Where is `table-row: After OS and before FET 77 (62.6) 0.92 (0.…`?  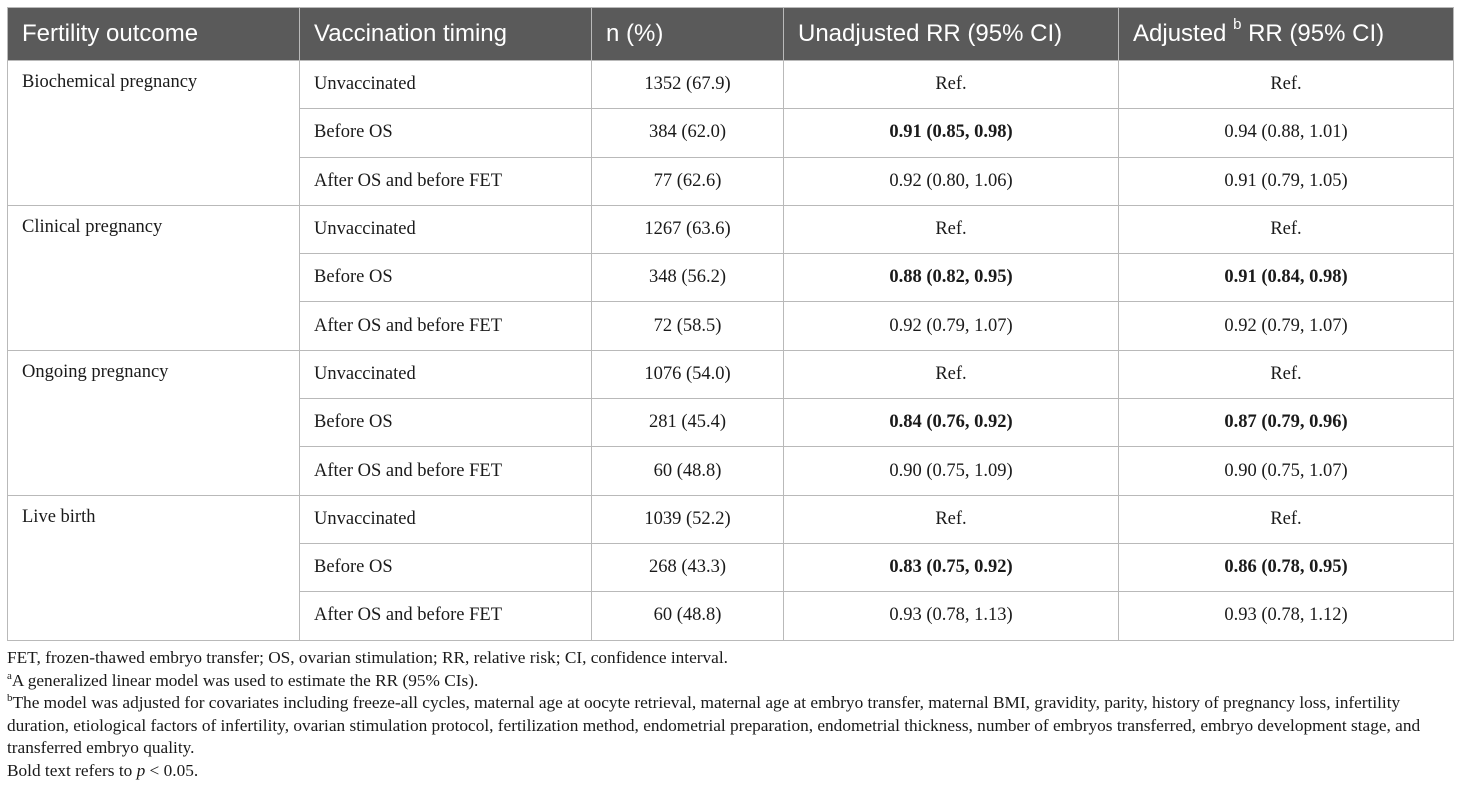
table-row: After OS and before FET 77 (62.6) 0.92 (0.… is located at coordinates (731, 181).